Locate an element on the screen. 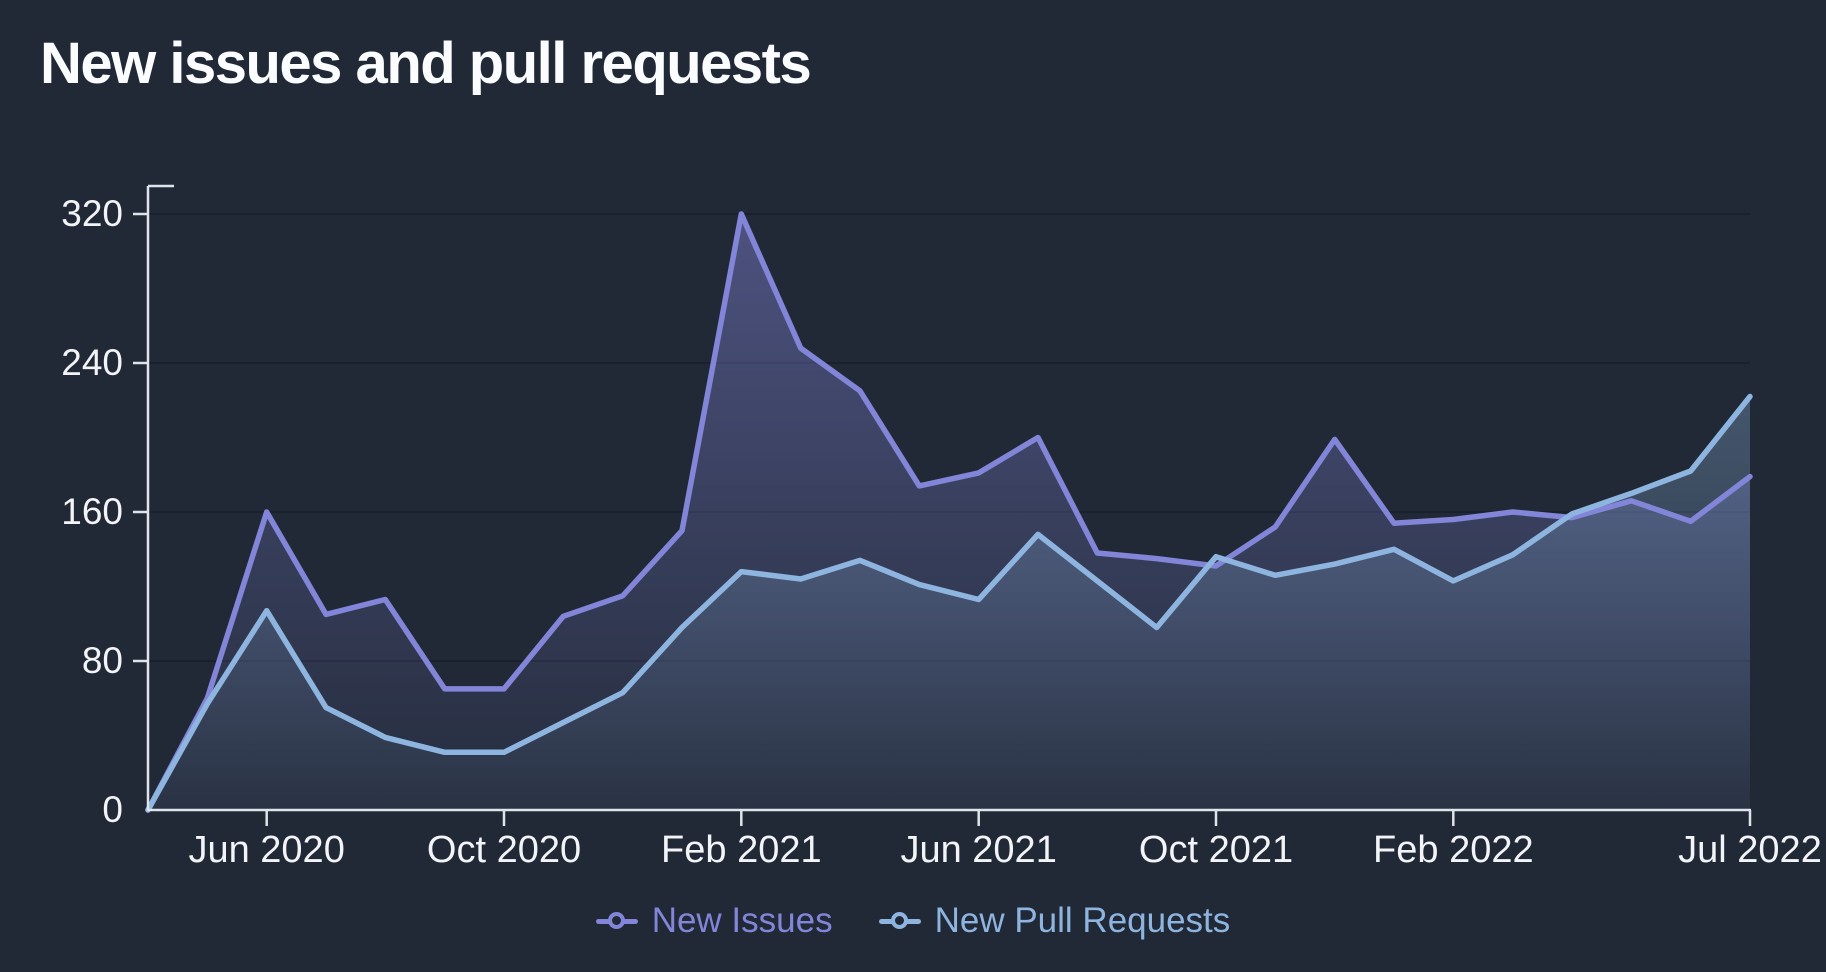 This screenshot has height=972, width=1826. legend-item-new-pull-requests: New Pull Requests is located at coordinates (1054, 921).